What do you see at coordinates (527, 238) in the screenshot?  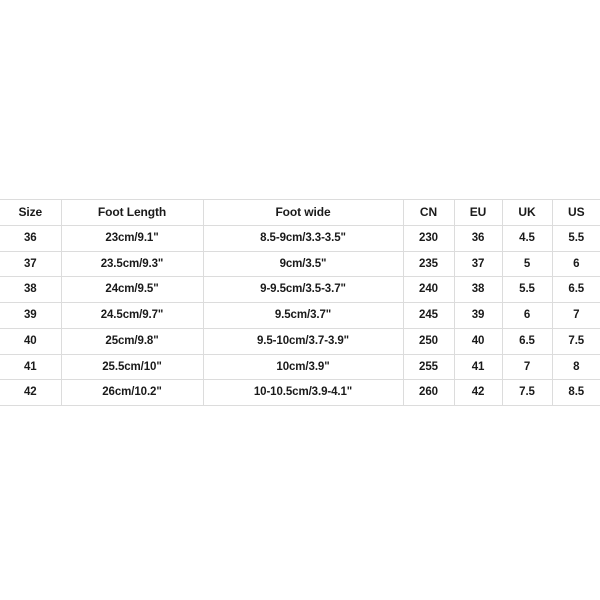 I see `cell-uk: 4.5` at bounding box center [527, 238].